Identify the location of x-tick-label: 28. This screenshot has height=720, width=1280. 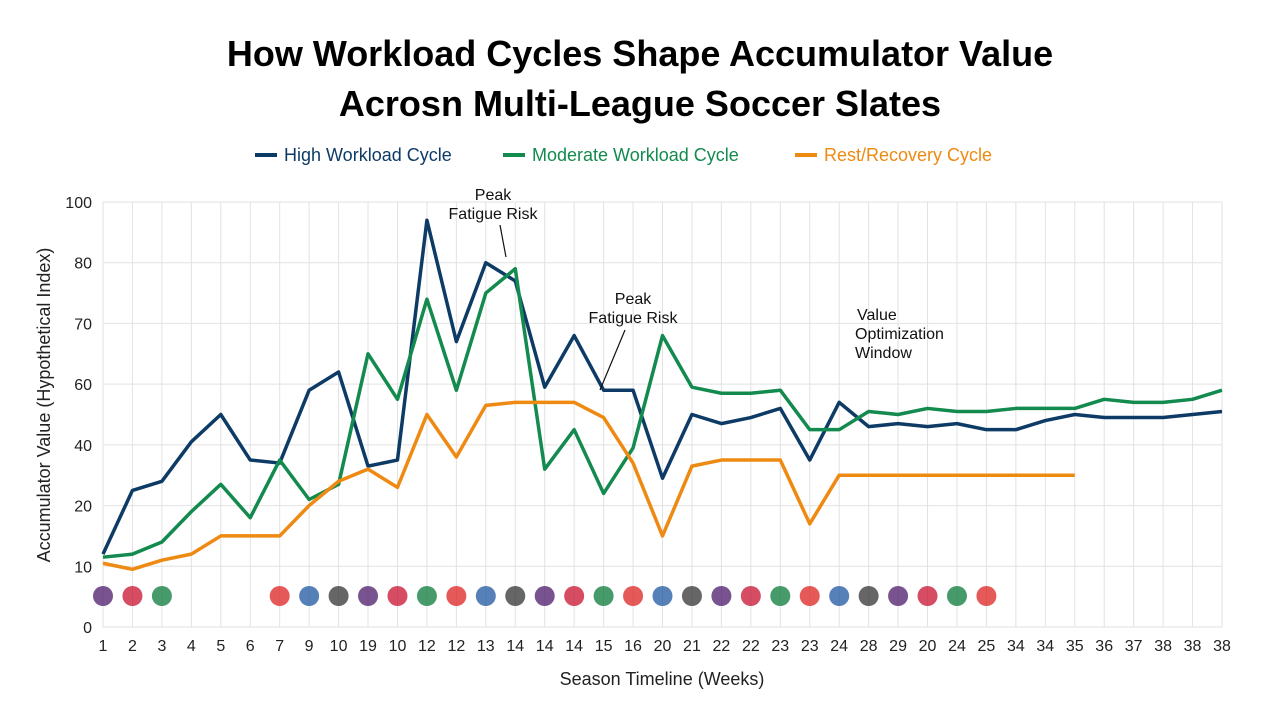
(869, 646).